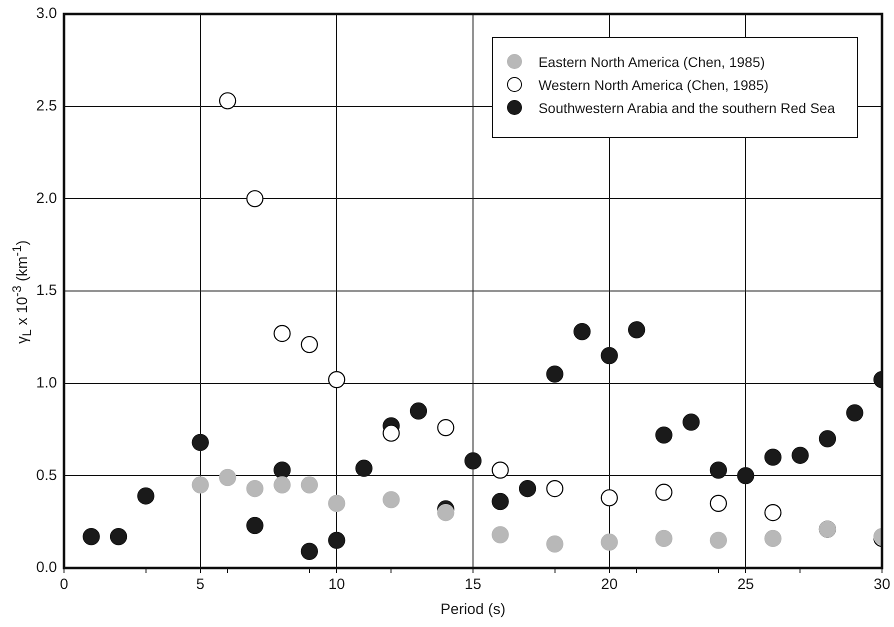 The image size is (894, 627). Describe the element at coordinates (882, 585) in the screenshot. I see `x-tick-label: 30` at that location.